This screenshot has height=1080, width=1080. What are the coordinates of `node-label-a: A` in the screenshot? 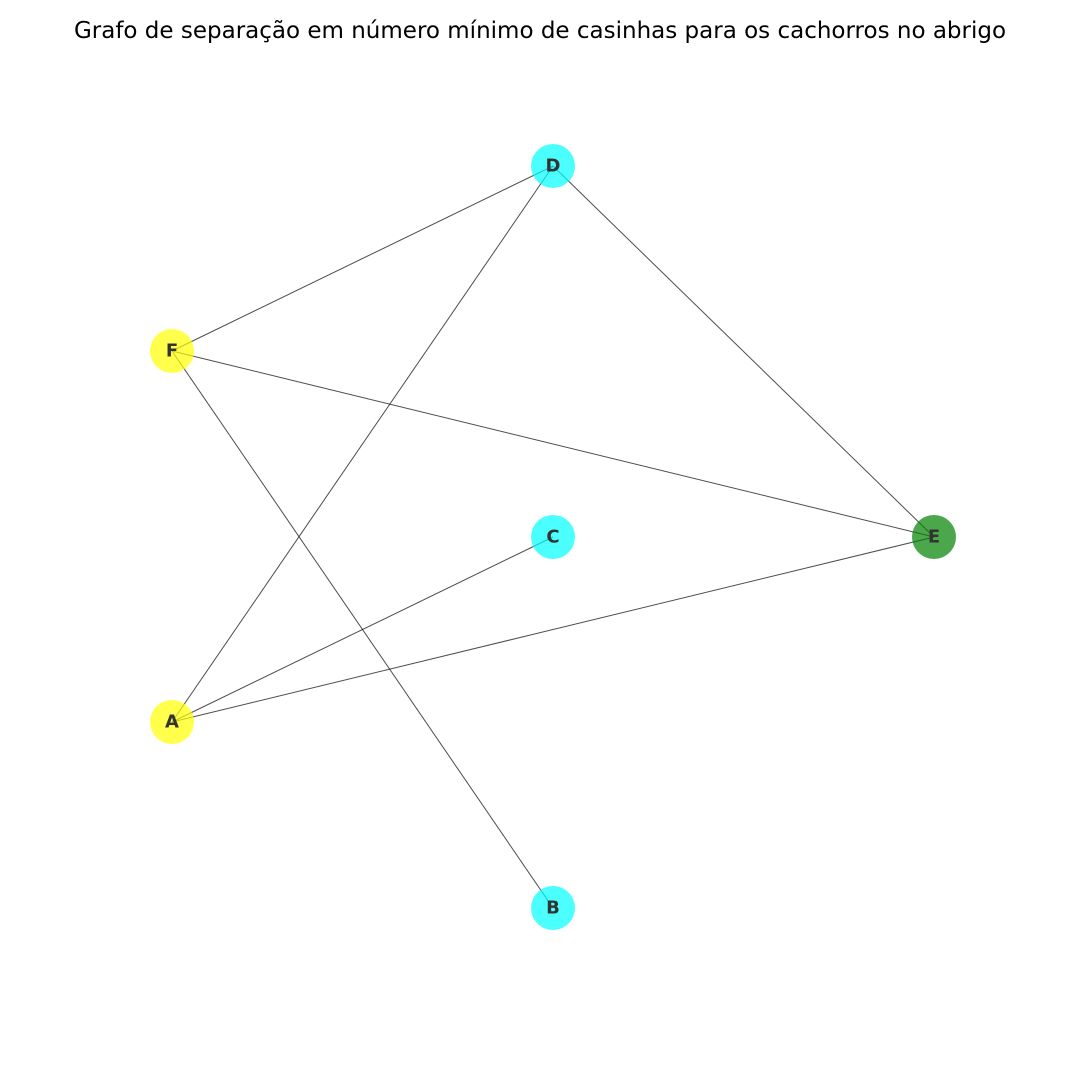 It's located at (172, 722).